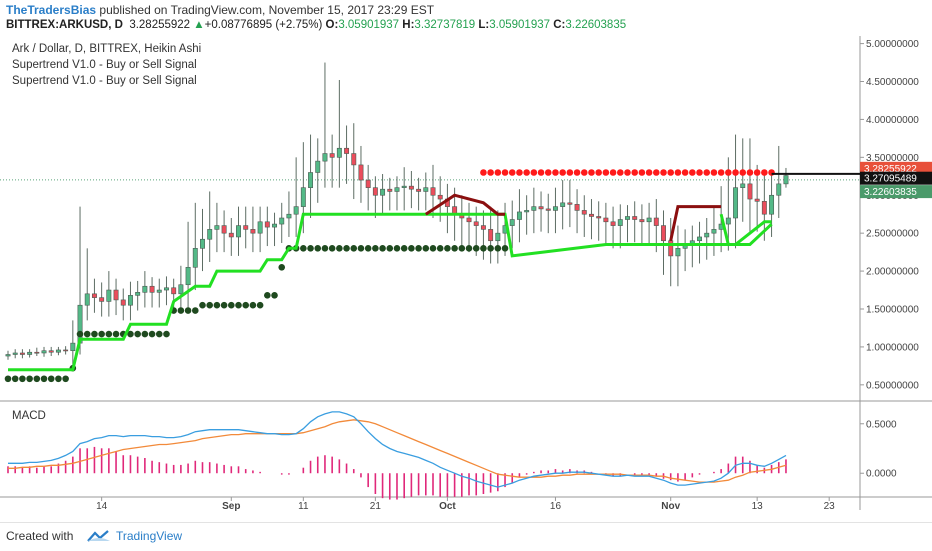 Image resolution: width=932 pixels, height=551 pixels. What do you see at coordinates (892, 234) in the screenshot?
I see `price-tick-label: 2.50000000` at bounding box center [892, 234].